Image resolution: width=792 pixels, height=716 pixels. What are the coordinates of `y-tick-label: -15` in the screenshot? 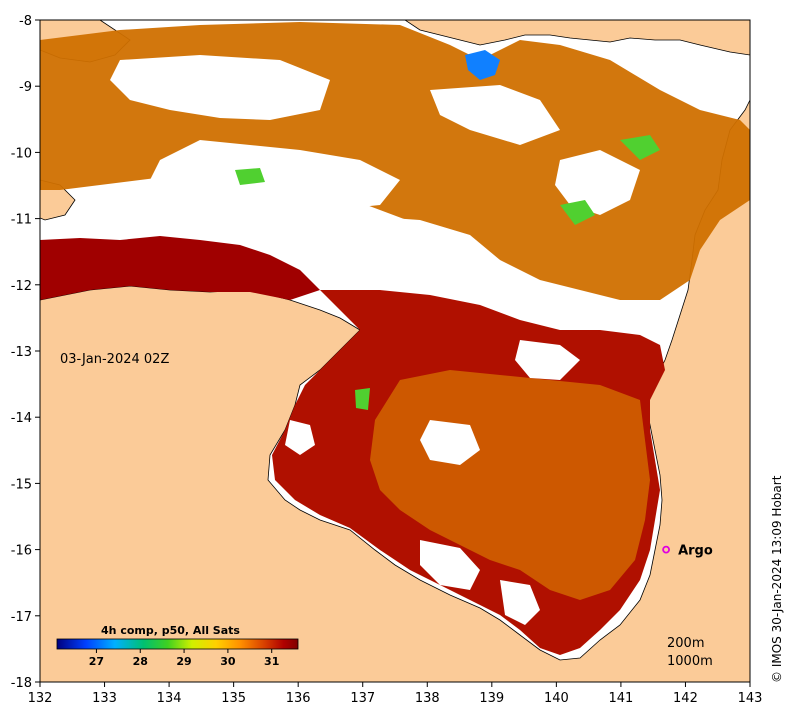 It's located at (21, 484).